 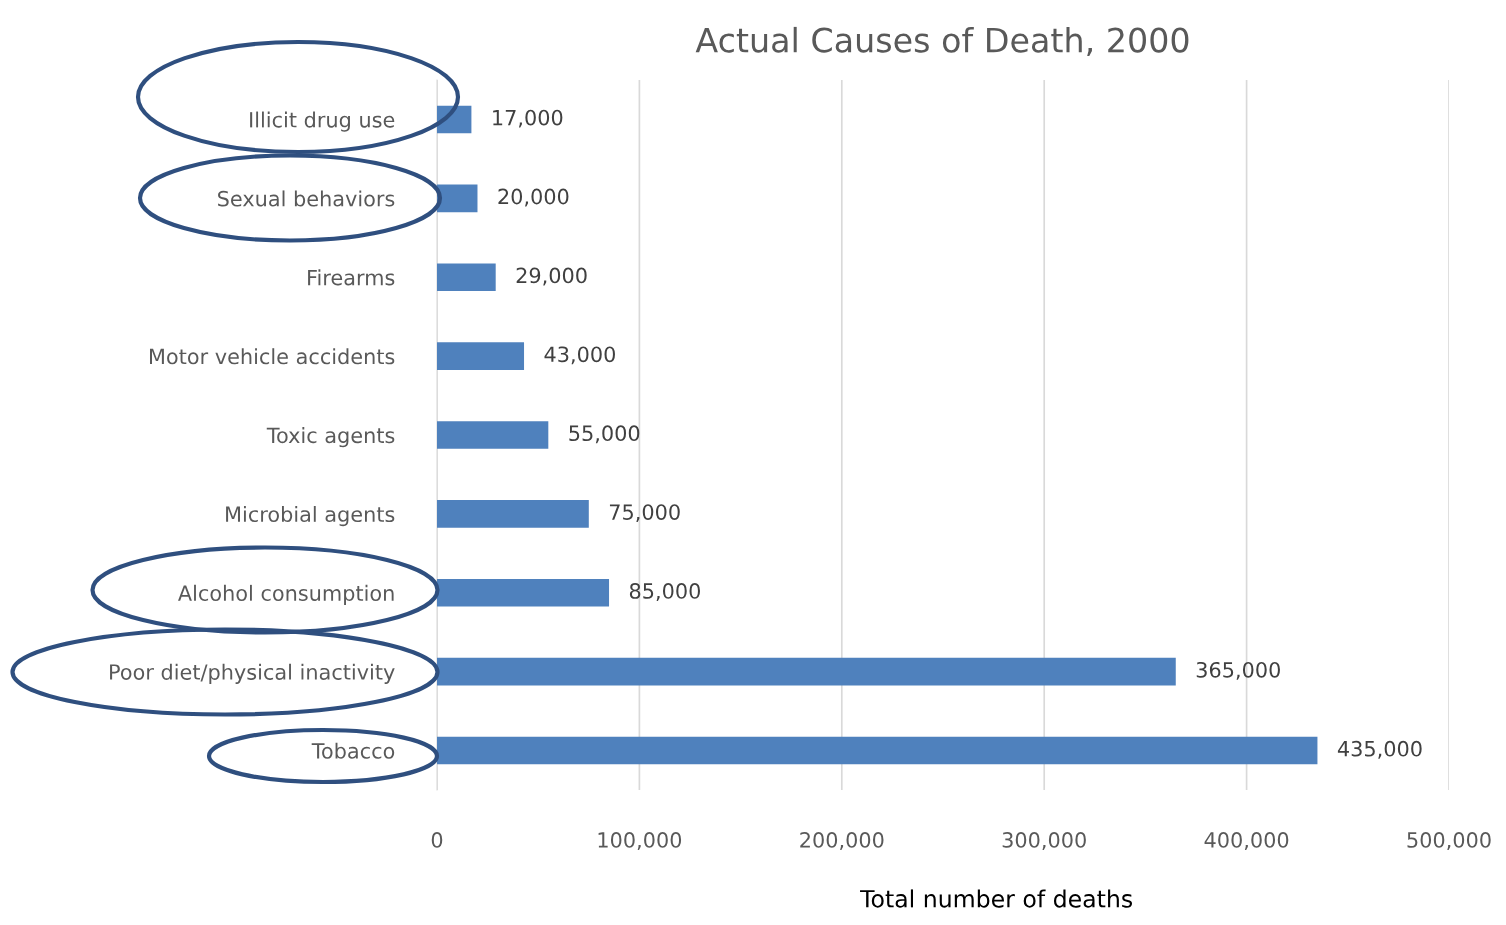 What do you see at coordinates (1044, 841) in the screenshot?
I see `x-tick-label: 300,000` at bounding box center [1044, 841].